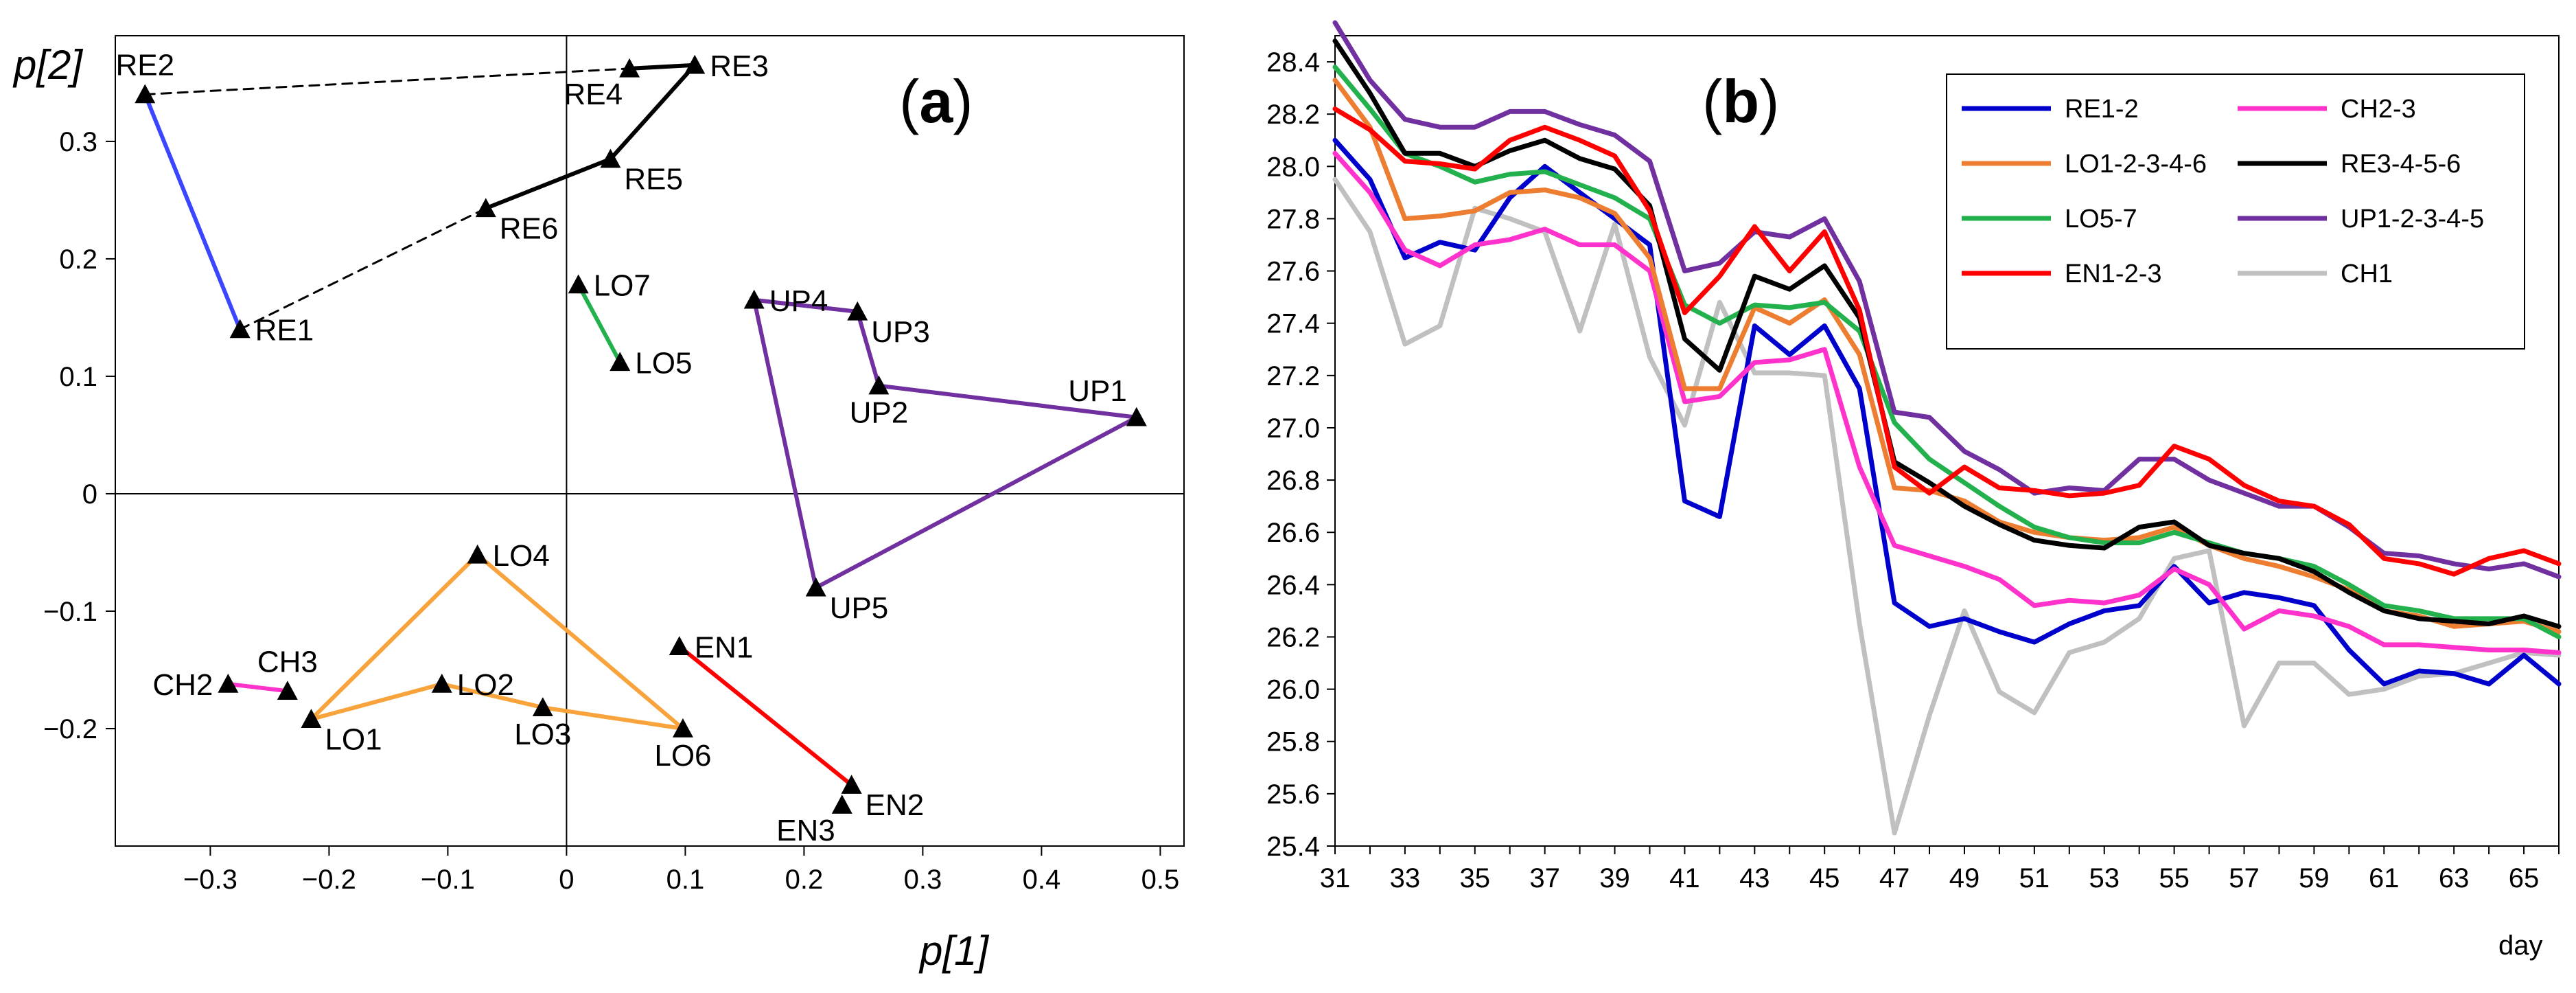 This screenshot has width=2576, height=993. I want to click on panel-b-ytick-label: 28.2, so click(1293, 115).